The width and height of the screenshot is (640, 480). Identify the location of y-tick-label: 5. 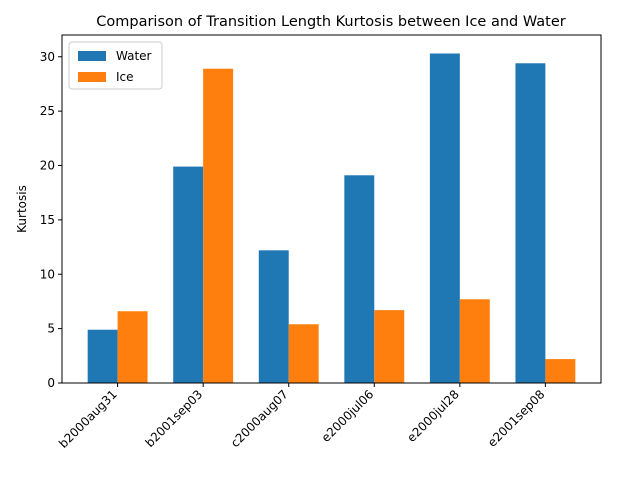
(51, 329).